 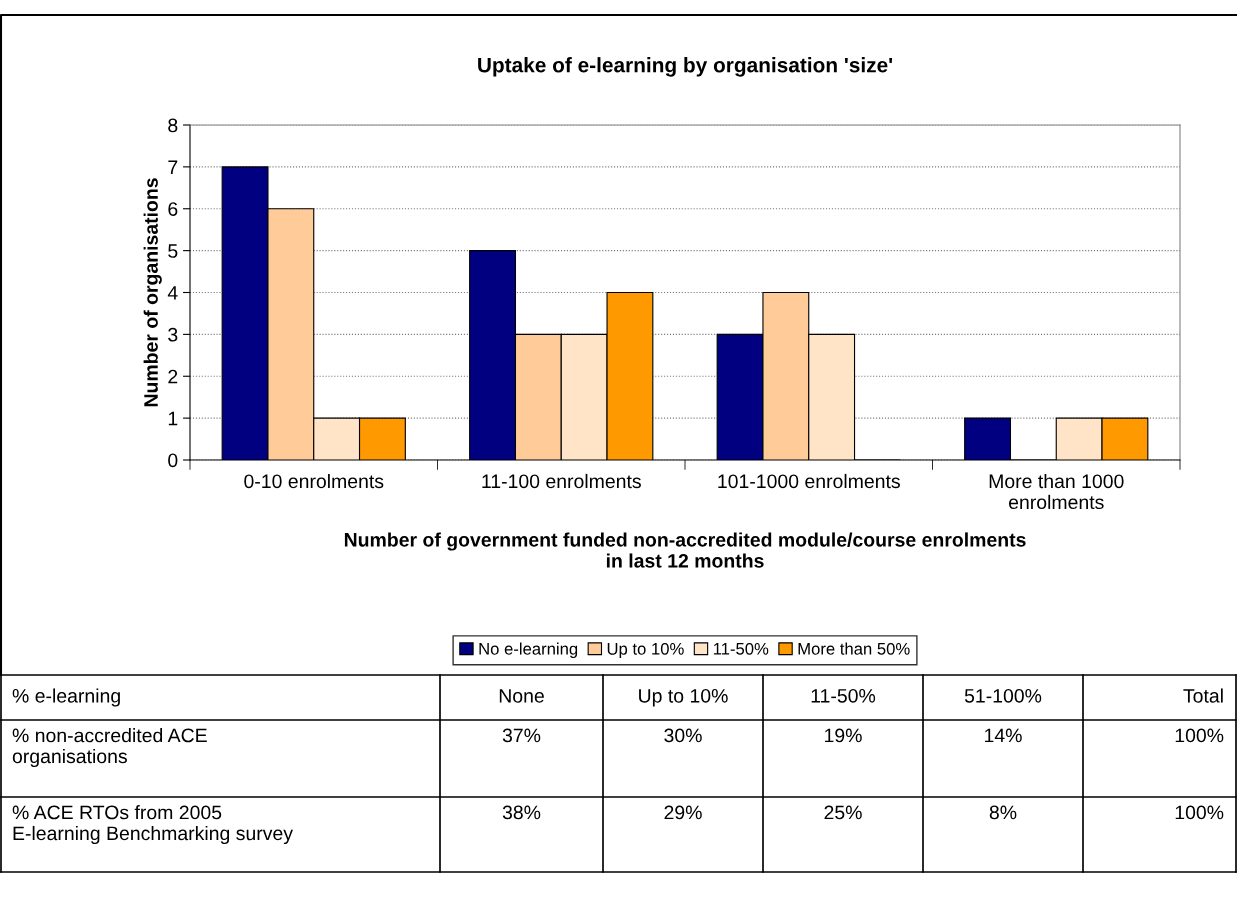 I want to click on category-label: 51-100%, so click(x=1003, y=695).